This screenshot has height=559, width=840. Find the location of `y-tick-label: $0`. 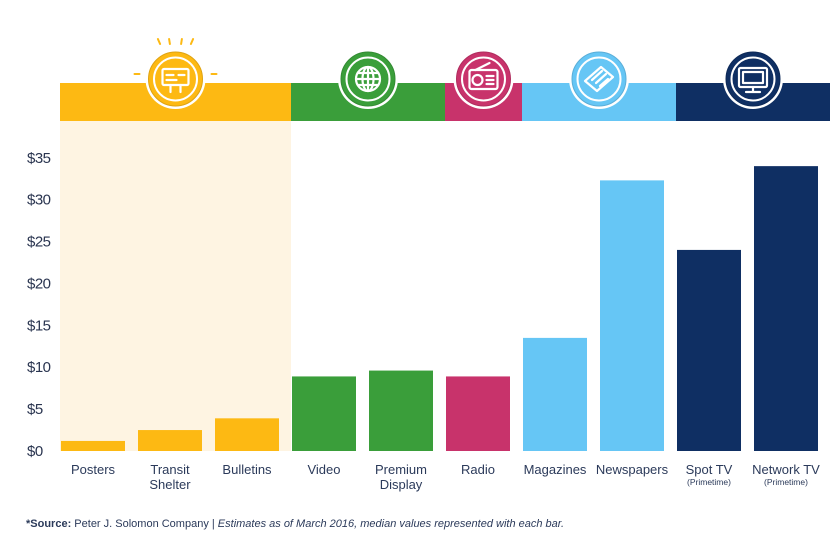

y-tick-label: $0 is located at coordinates (35, 451).